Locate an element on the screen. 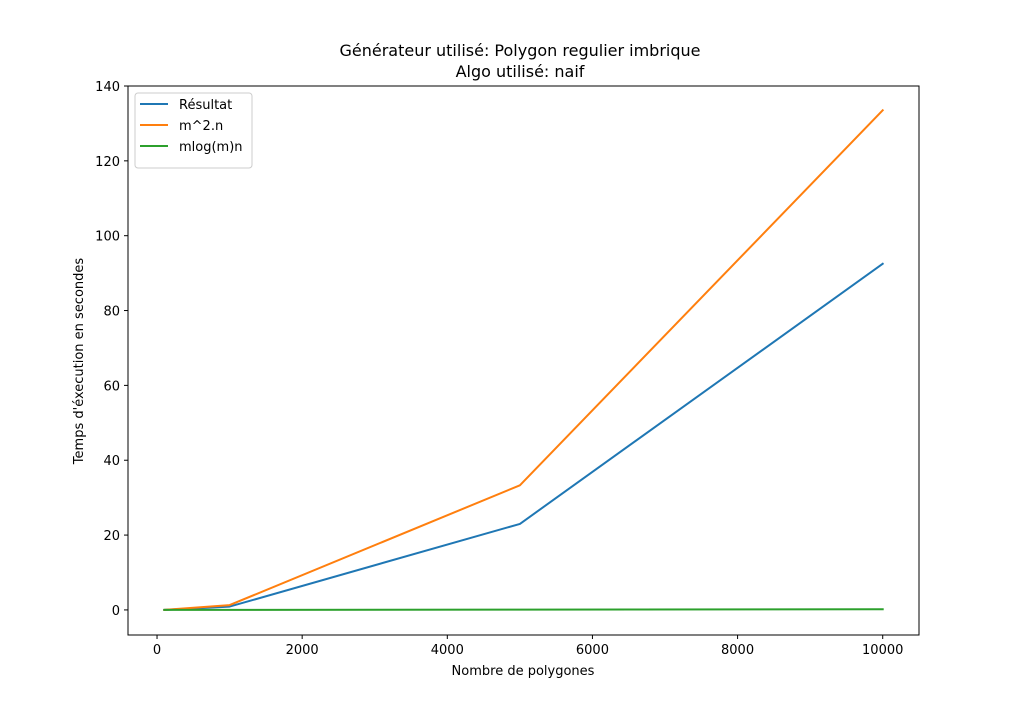  legend-label-2: m^2.n is located at coordinates (201, 126).